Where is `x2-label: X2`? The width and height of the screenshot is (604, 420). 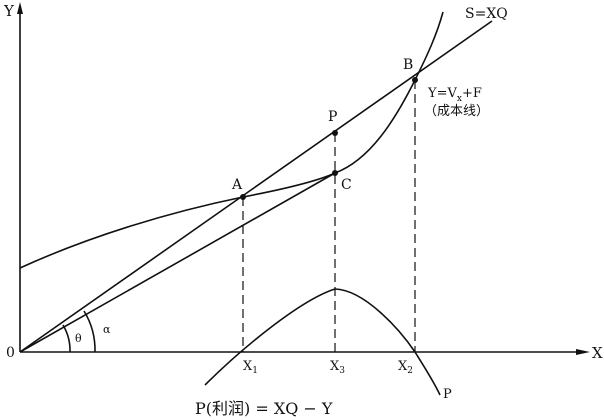 x2-label: X2 is located at coordinates (405, 367).